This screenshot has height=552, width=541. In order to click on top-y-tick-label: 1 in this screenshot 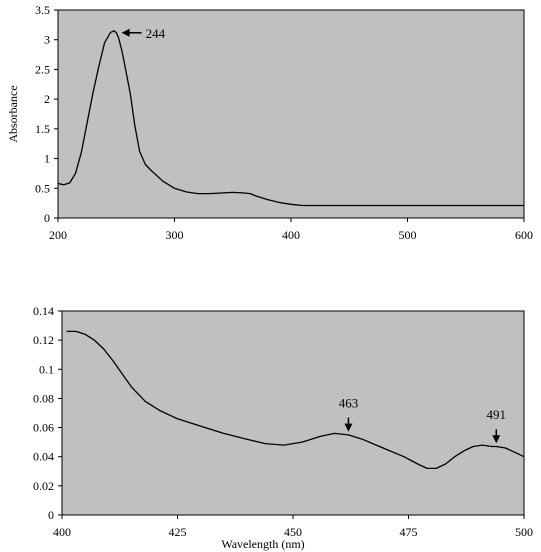, I will do `click(47, 159)`.